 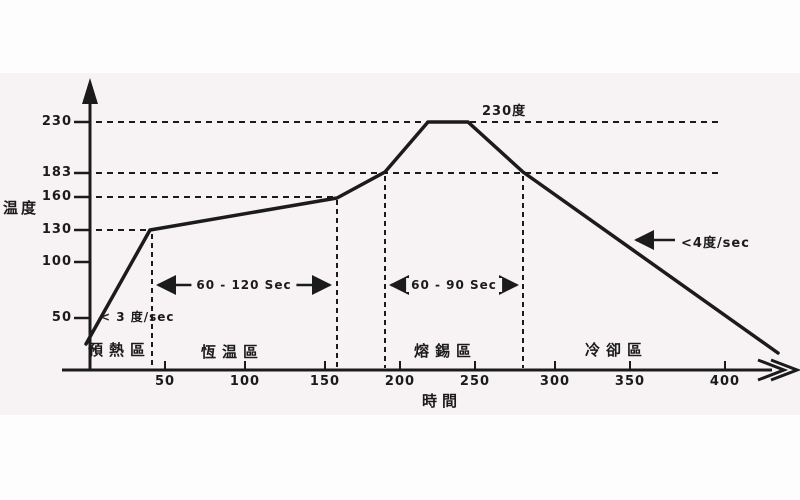 What do you see at coordinates (56, 172) in the screenshot?
I see `y-tick-label: 183` at bounding box center [56, 172].